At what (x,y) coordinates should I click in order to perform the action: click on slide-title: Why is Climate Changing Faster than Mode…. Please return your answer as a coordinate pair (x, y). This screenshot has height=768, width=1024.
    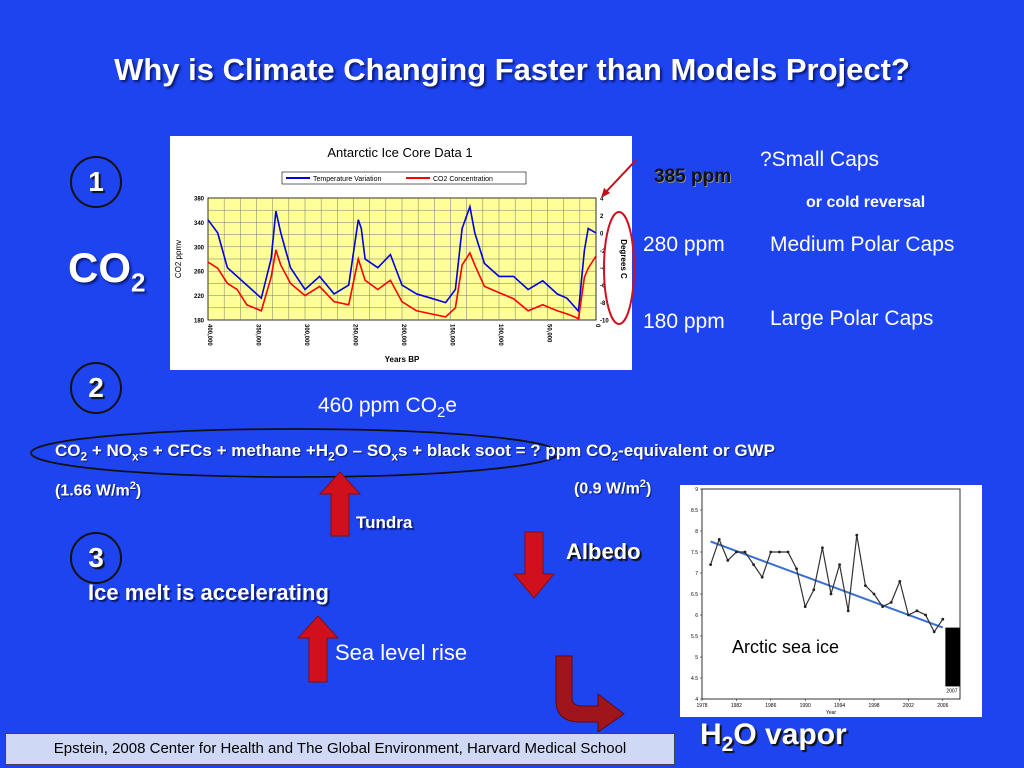
    Looking at the image, I should click on (512, 69).